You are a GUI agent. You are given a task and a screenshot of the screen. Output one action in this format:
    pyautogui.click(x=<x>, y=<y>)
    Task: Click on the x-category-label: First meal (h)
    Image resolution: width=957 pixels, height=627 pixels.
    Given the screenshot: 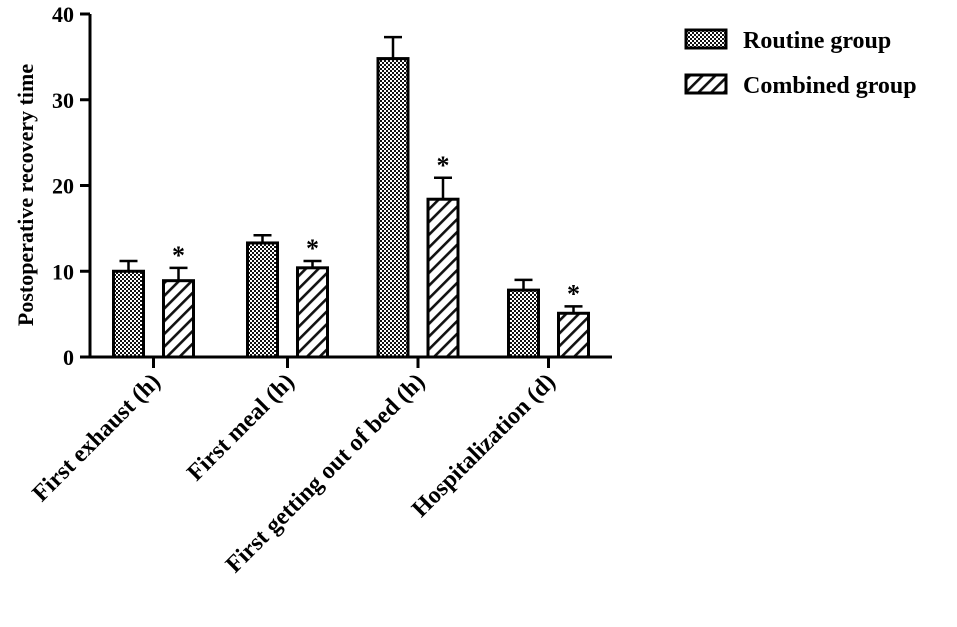 What is the action you would take?
    pyautogui.click(x=240, y=427)
    